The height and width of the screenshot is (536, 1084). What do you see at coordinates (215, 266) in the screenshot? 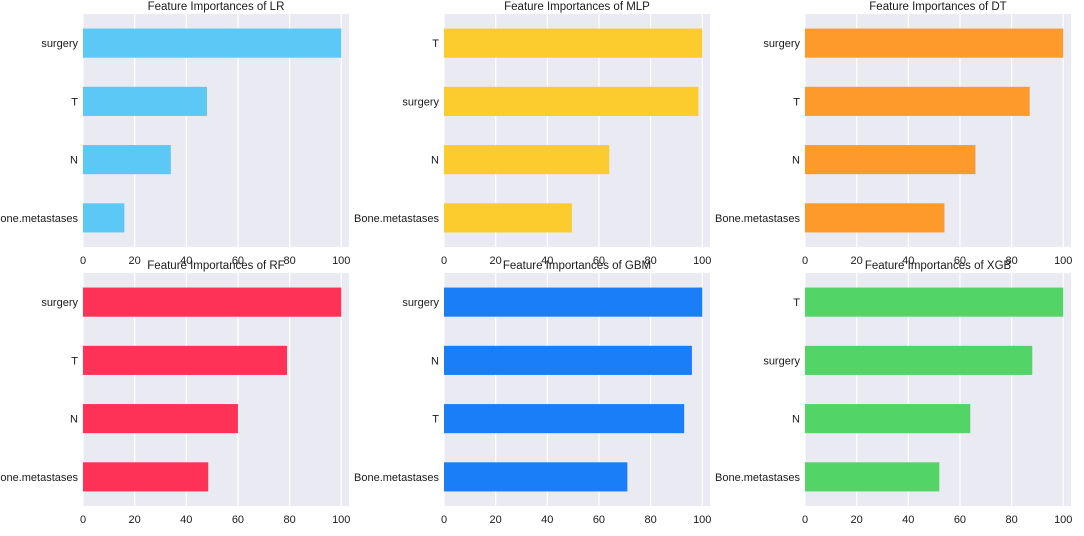
I see `chart-title: Feature Importances of RF` at bounding box center [215, 266].